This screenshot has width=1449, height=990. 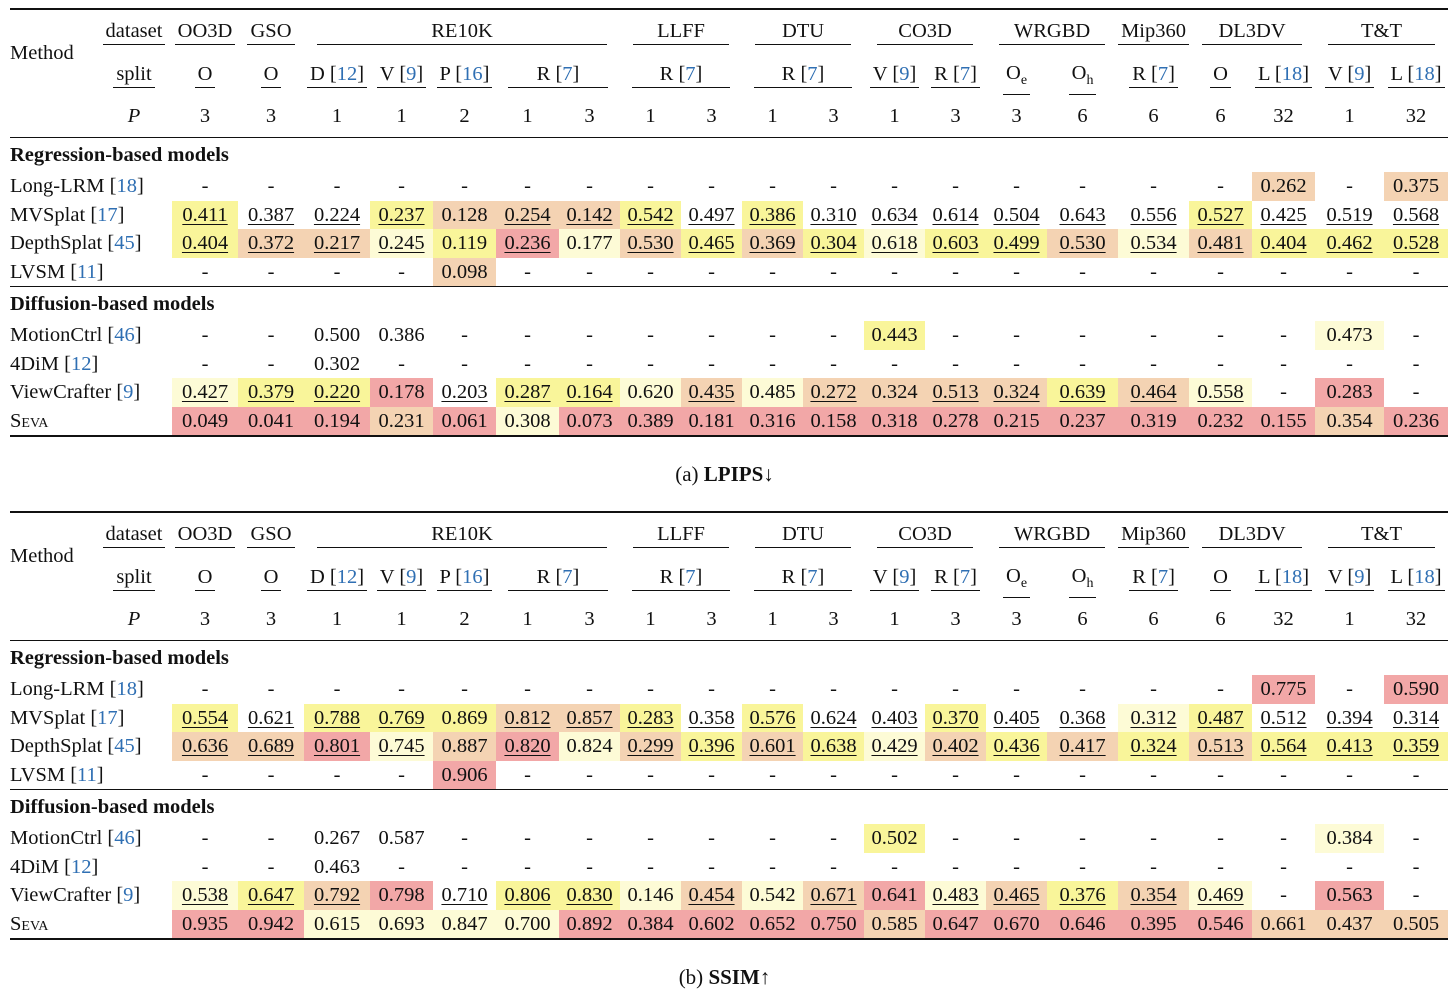 I want to click on split-name-text: O, so click(x=1220, y=577).